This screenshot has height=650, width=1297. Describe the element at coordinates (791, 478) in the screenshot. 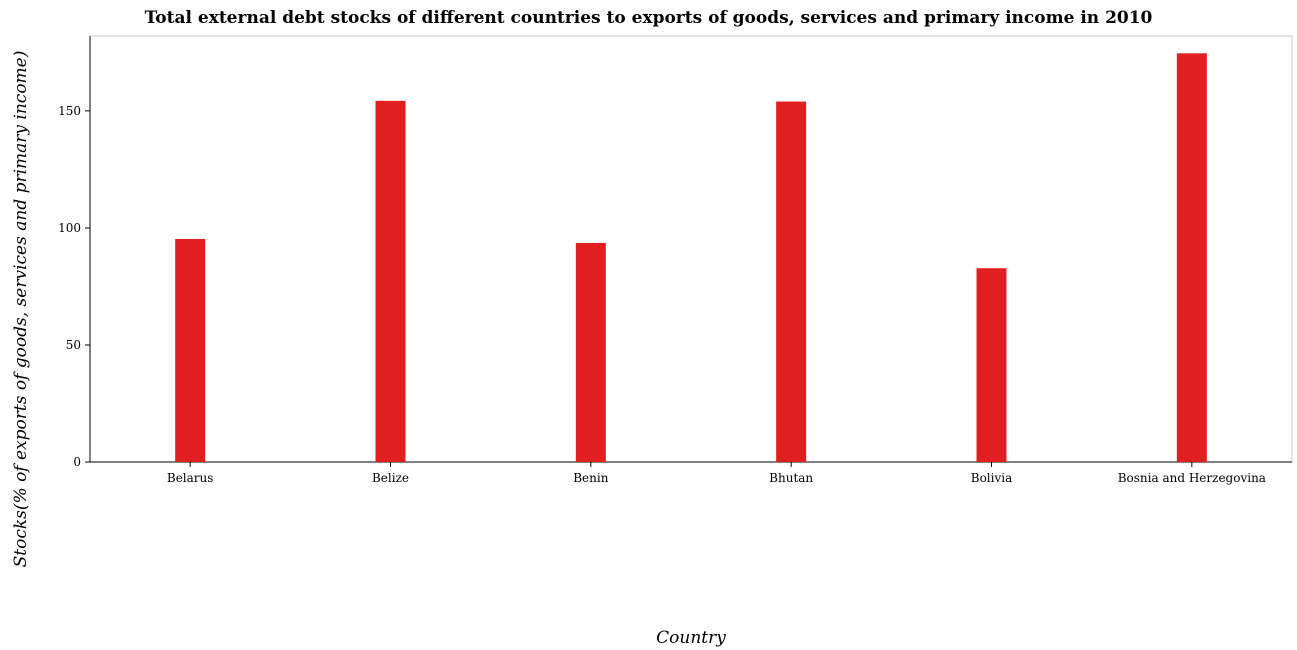

I see `x-tick-label: Bhutan` at that location.